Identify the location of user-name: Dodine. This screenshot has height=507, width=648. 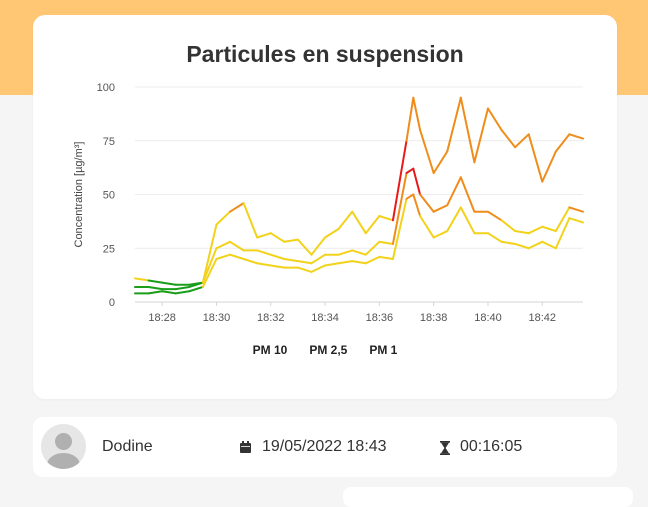
(127, 446).